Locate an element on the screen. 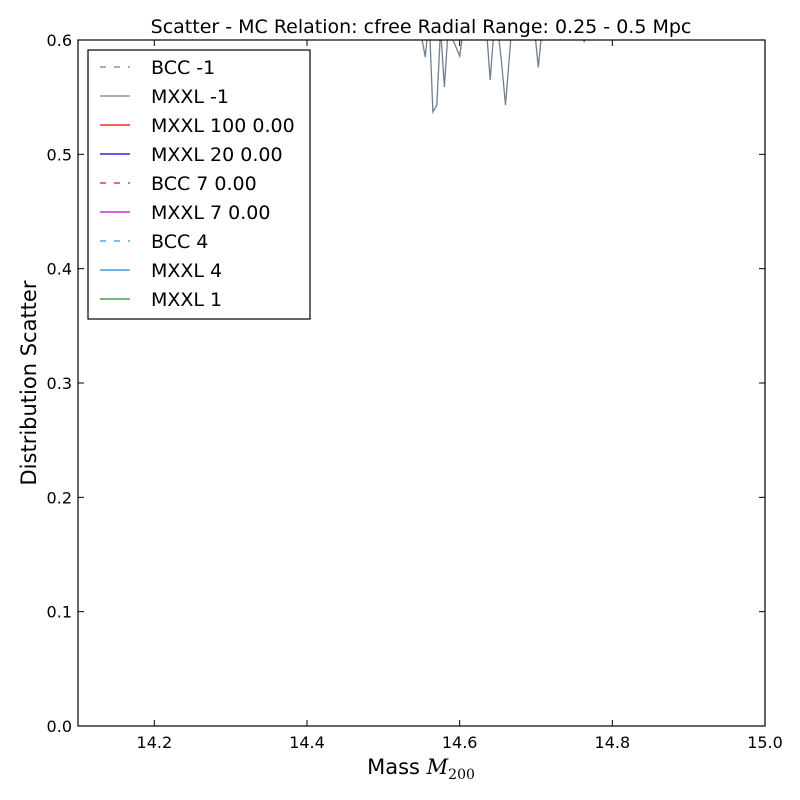  data-series-group is located at coordinates (503, 77).